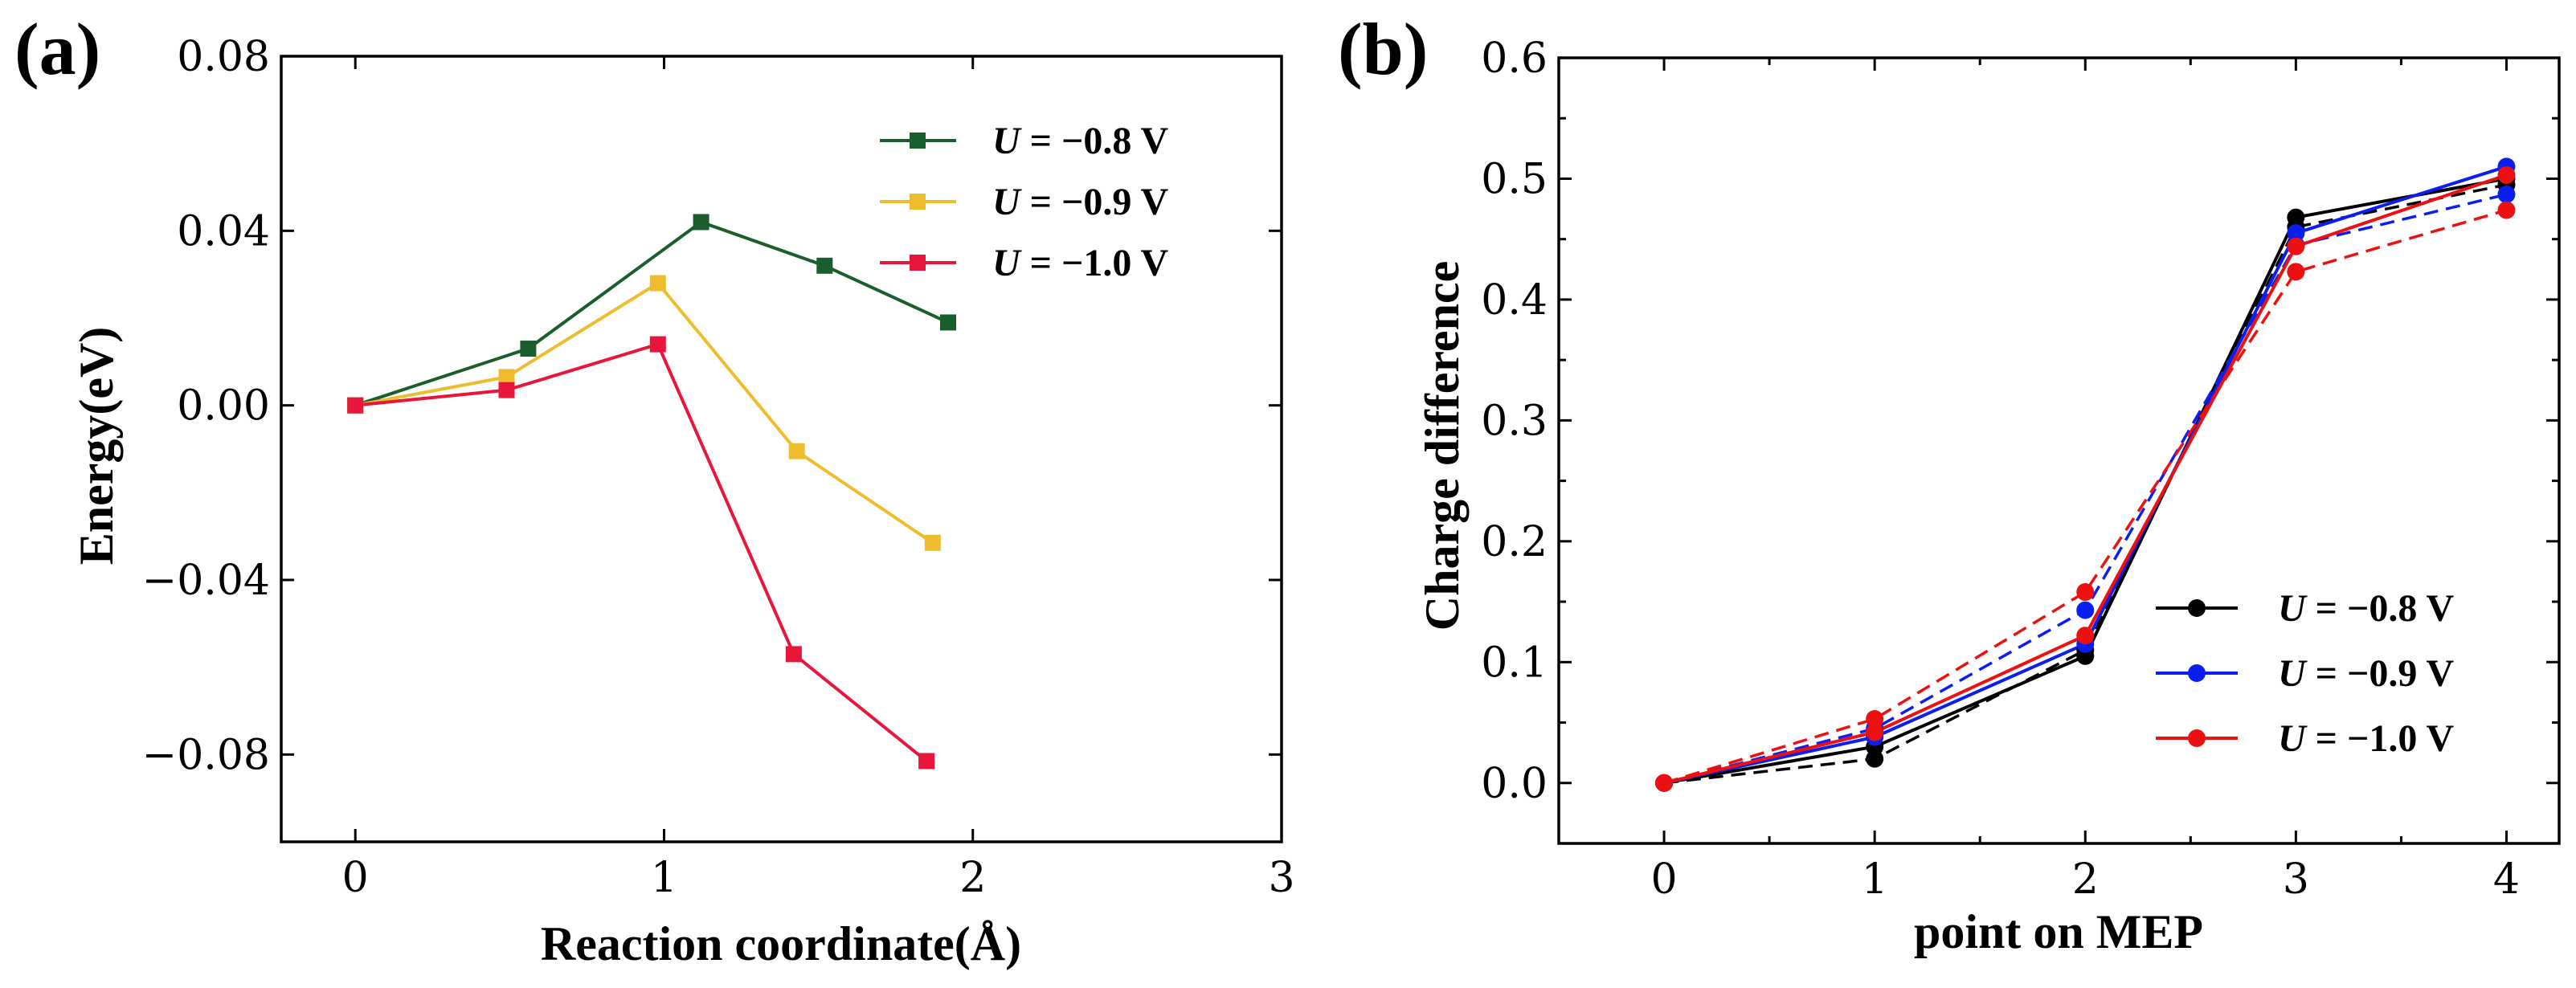 Image resolution: width=2576 pixels, height=988 pixels. Describe the element at coordinates (2058, 931) in the screenshot. I see `x-axis-title-b: point on MEP` at that location.